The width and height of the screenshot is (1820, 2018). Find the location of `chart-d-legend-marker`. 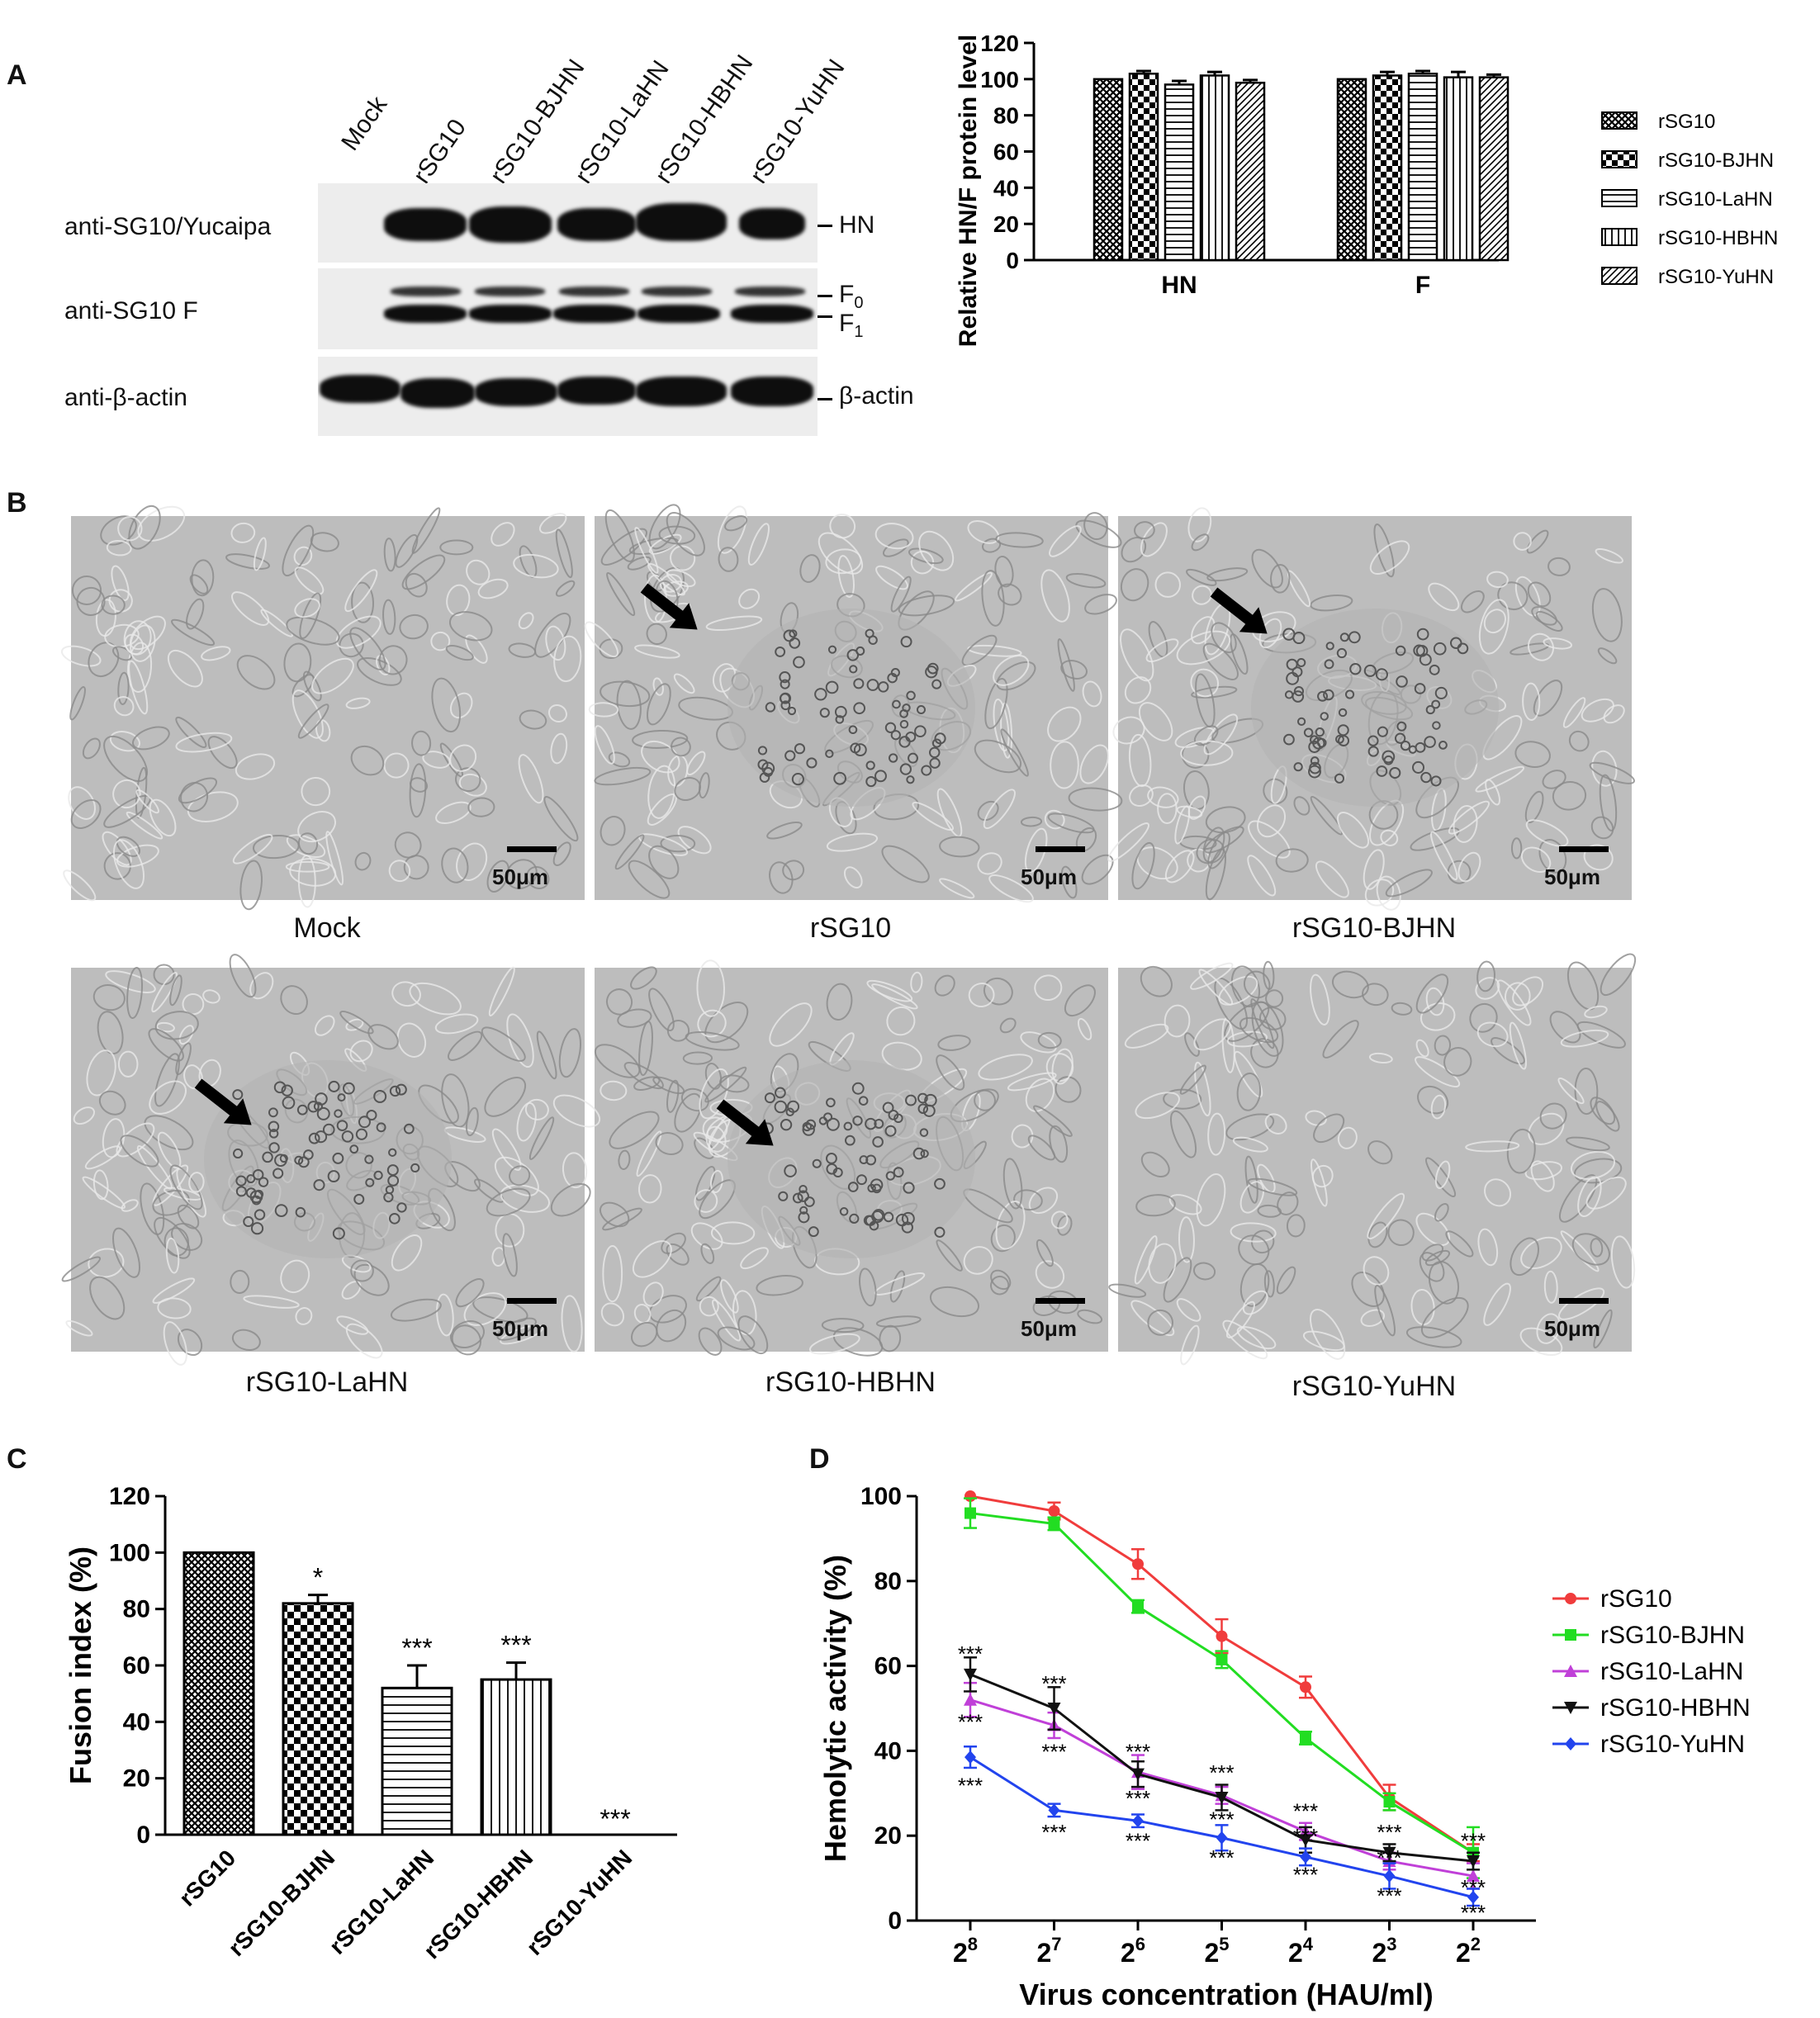

chart-d-legend-marker is located at coordinates (1570, 1598).